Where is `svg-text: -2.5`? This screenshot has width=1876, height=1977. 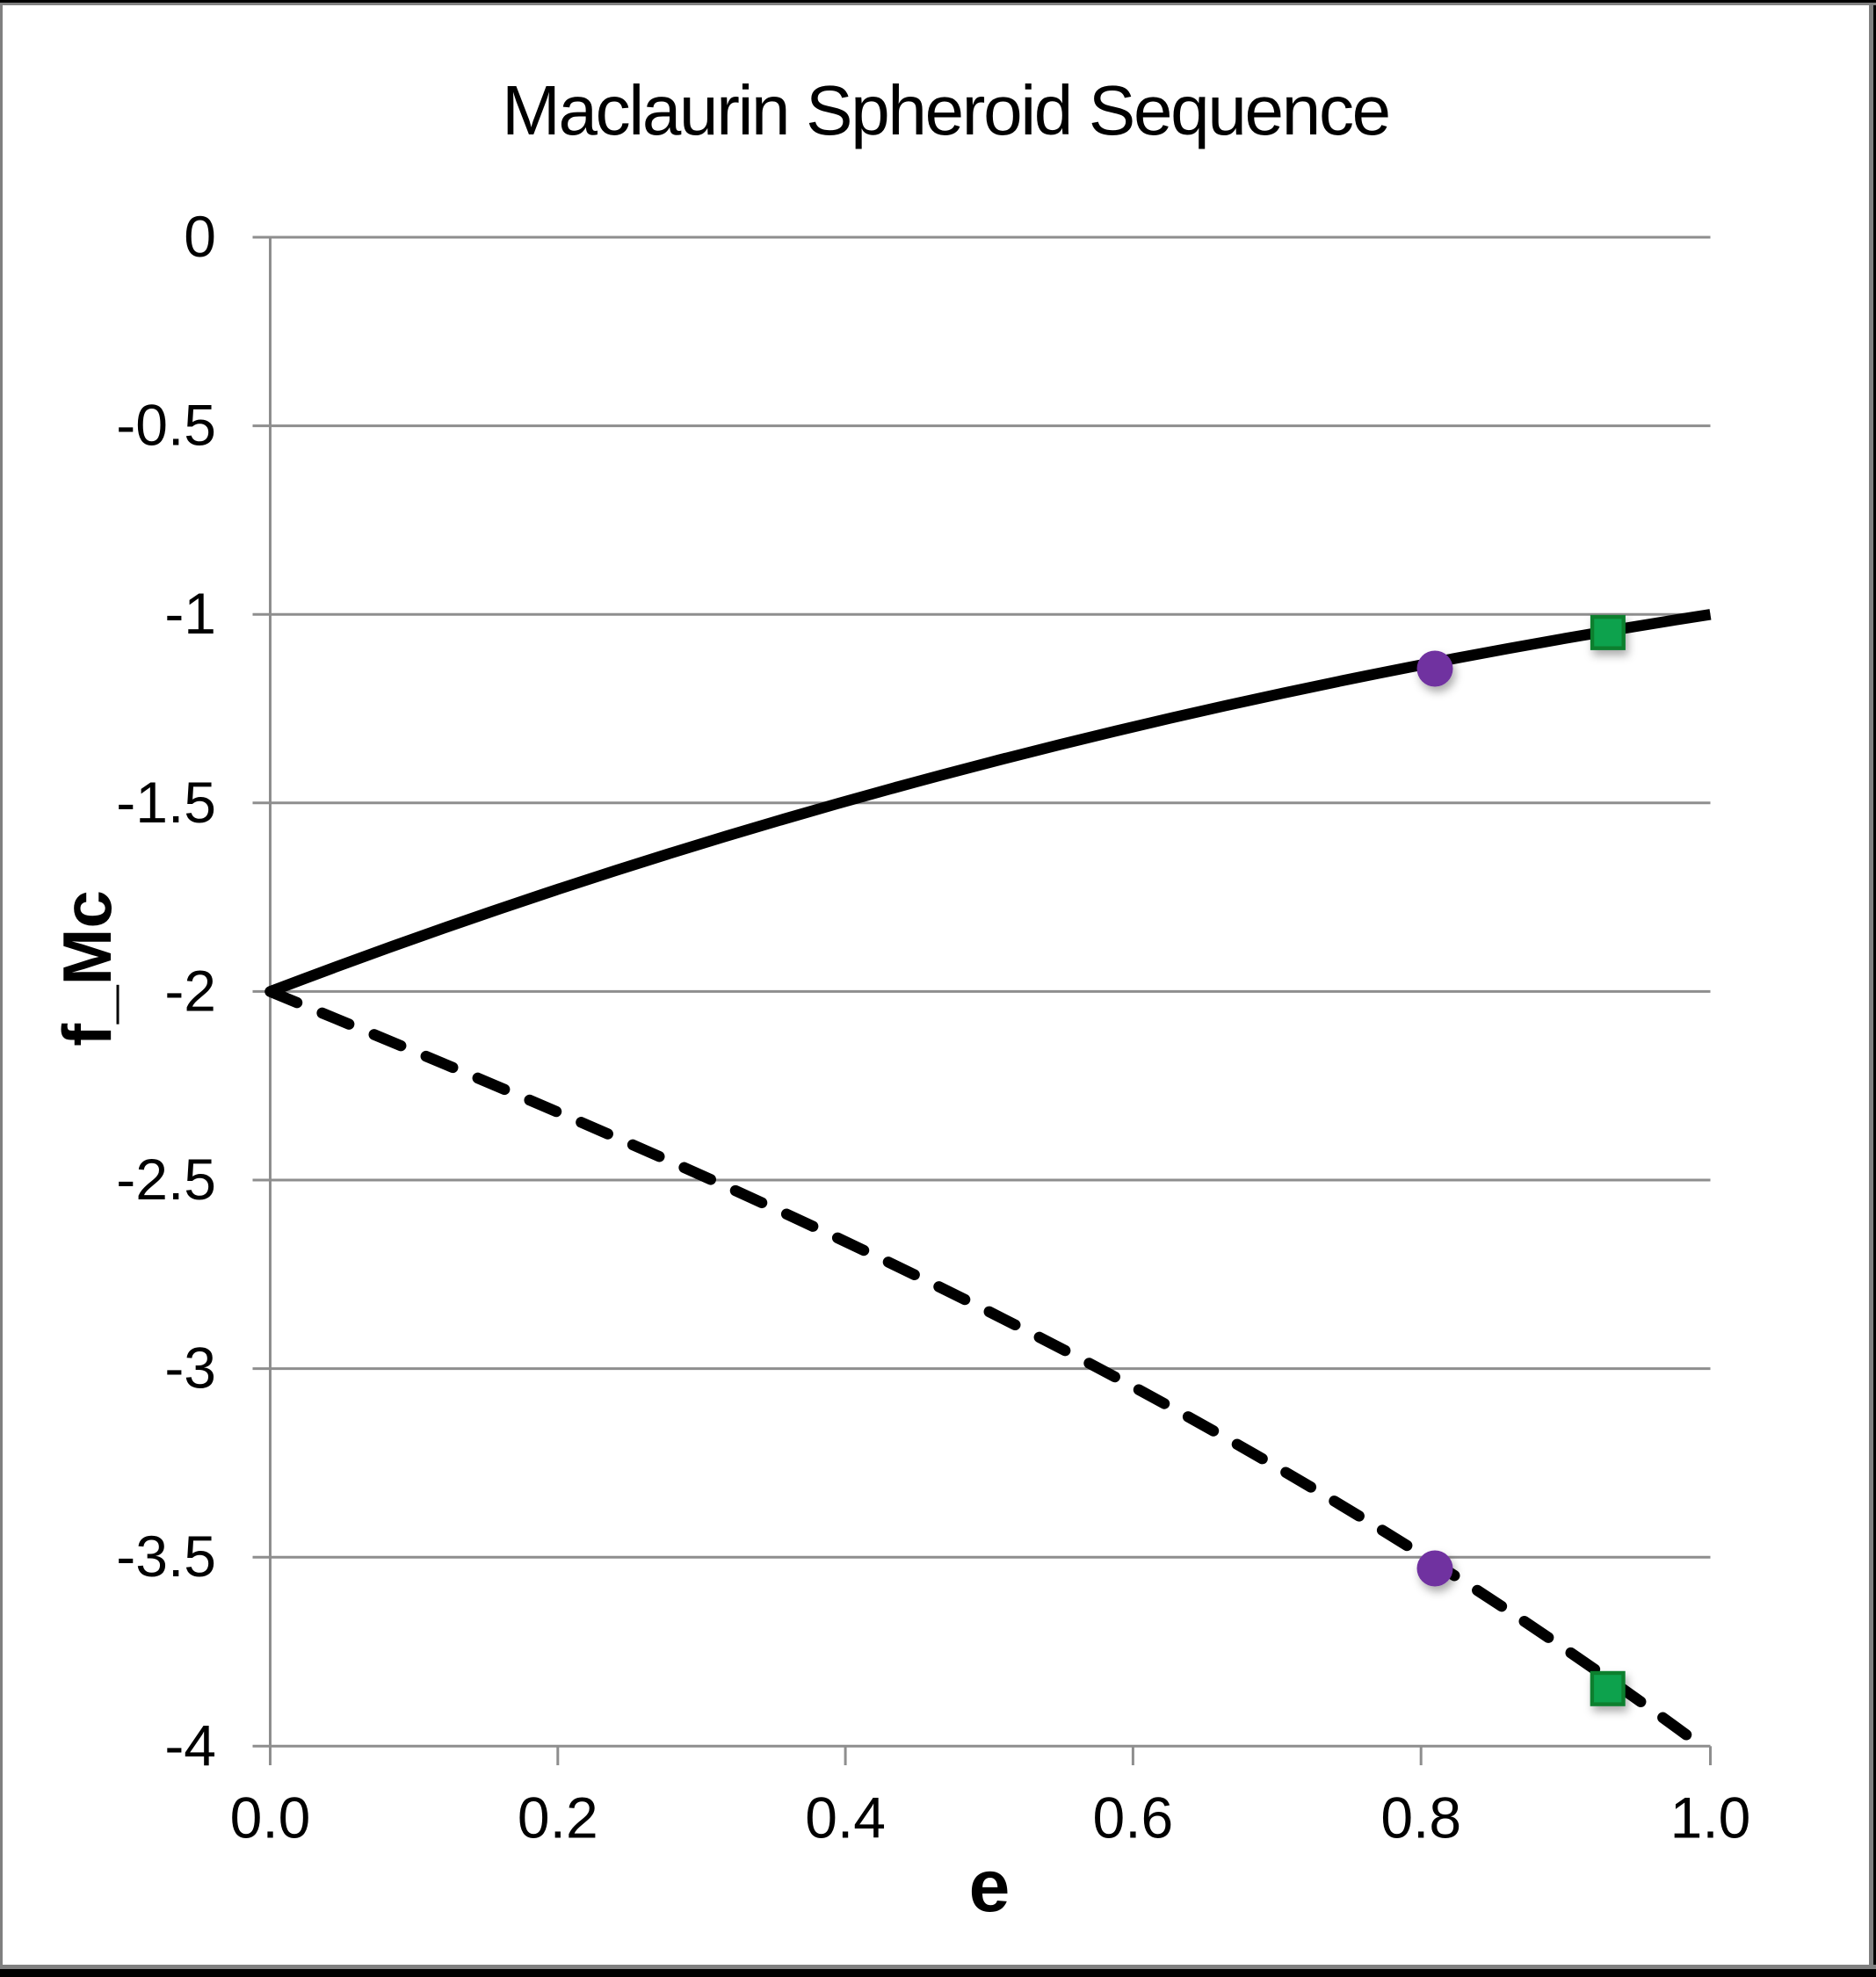
svg-text: -2.5 is located at coordinates (166, 1179).